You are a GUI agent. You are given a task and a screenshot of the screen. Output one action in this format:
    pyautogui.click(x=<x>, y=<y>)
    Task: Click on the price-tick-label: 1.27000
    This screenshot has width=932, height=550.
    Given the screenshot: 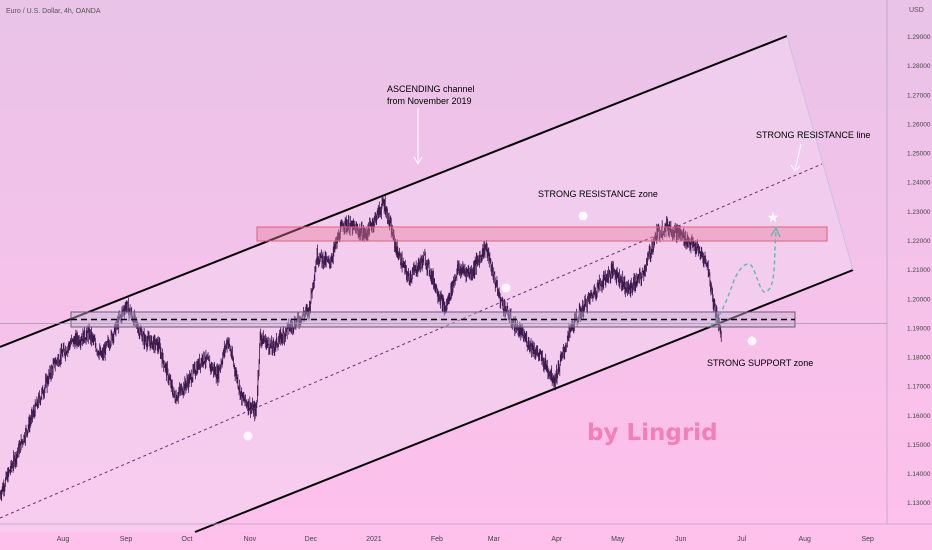 What is the action you would take?
    pyautogui.click(x=919, y=95)
    